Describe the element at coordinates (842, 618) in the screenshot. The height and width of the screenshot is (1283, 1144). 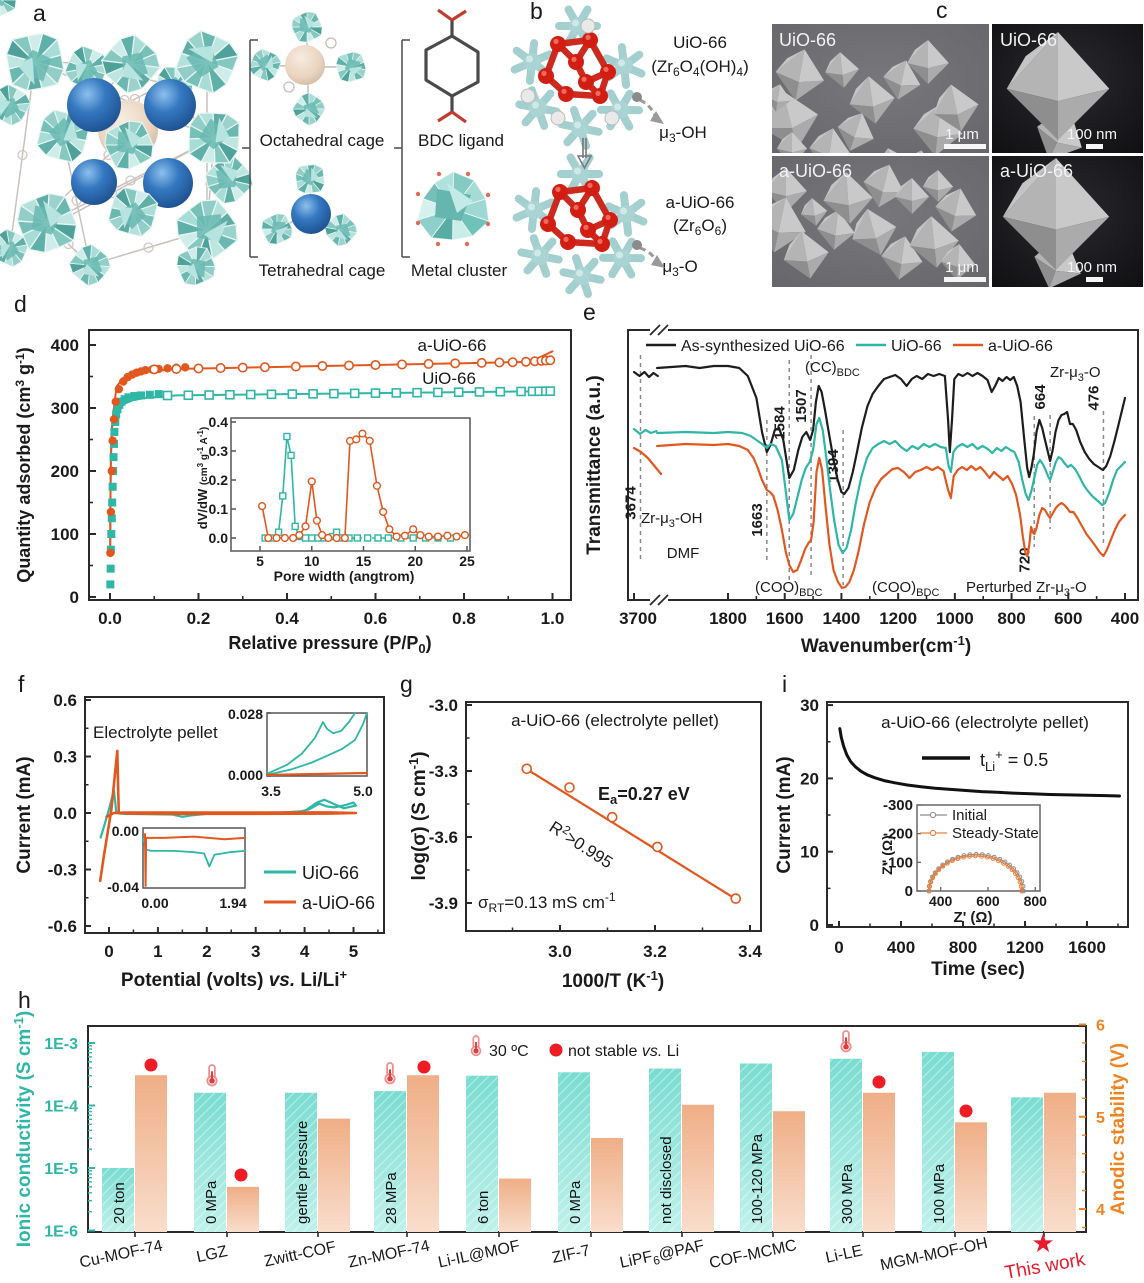
I see `svg-text: 1400` at that location.